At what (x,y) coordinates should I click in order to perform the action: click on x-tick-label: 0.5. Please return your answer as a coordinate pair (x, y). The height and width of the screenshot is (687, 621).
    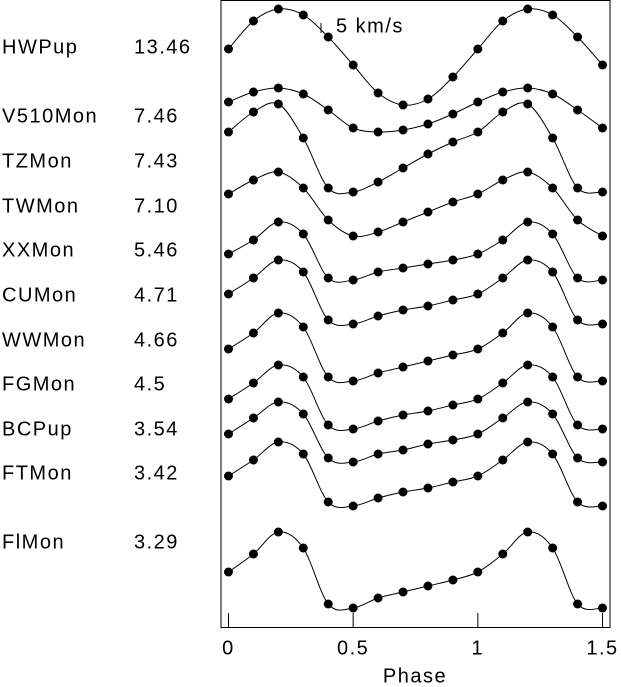
    Looking at the image, I should click on (353, 648).